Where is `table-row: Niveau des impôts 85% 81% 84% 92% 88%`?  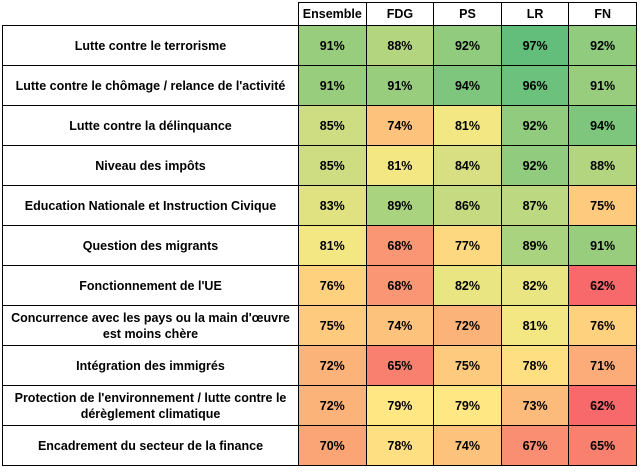
table-row: Niveau des impôts 85% 81% 84% 92% 88% is located at coordinates (319, 165).